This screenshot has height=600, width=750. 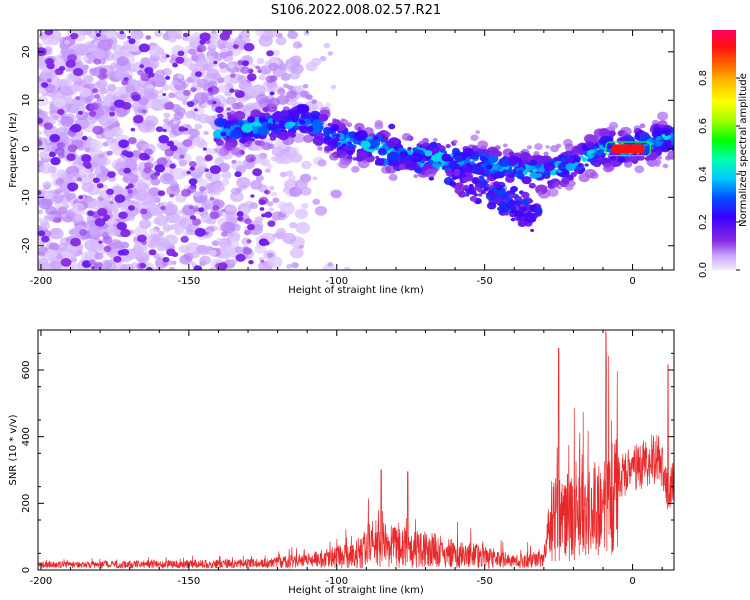 I want to click on snr-x-tick-label: -50, so click(x=485, y=581).